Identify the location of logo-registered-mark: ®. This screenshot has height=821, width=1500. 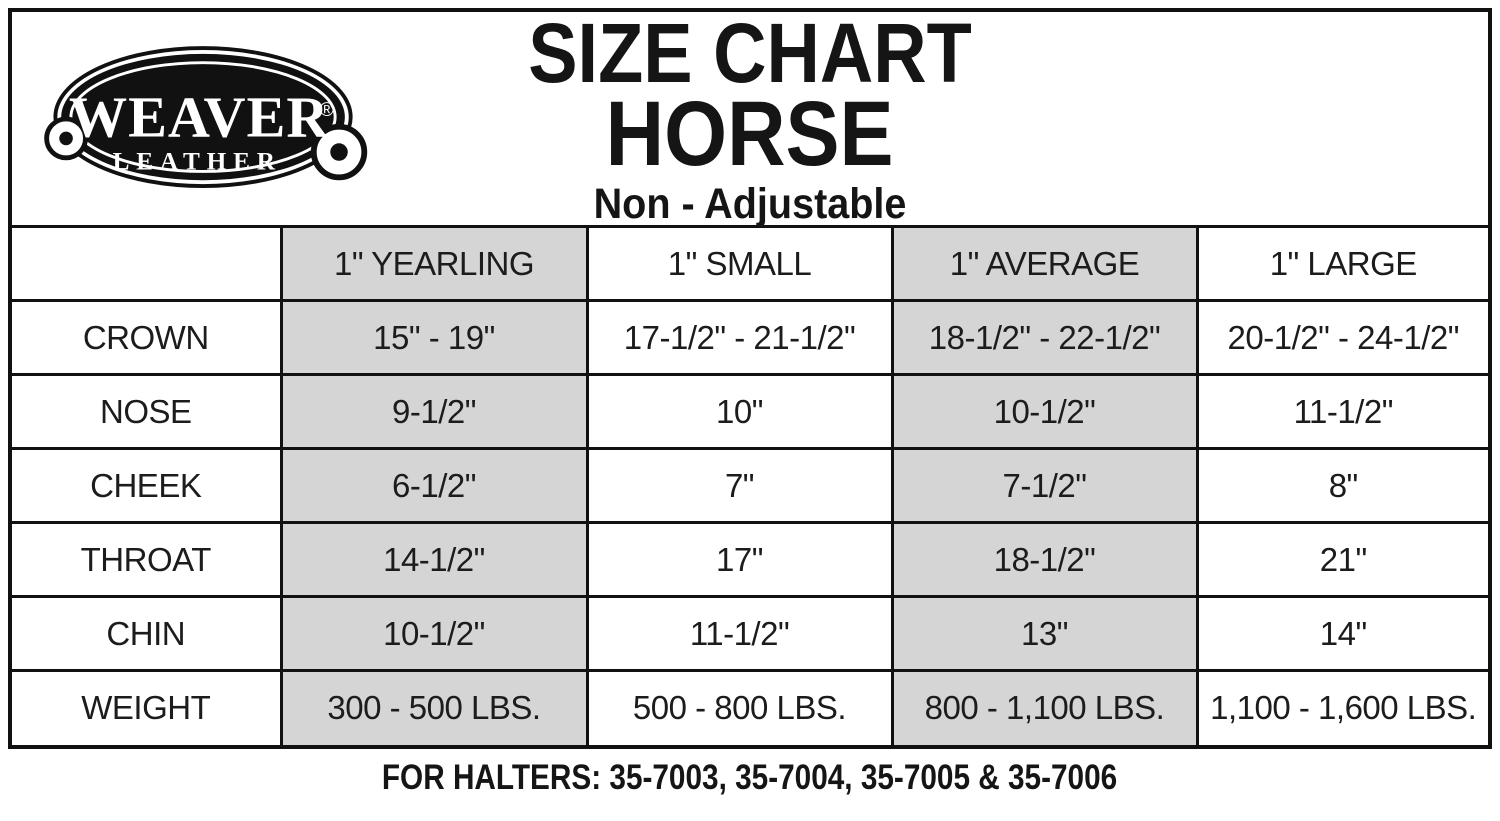
(327, 110).